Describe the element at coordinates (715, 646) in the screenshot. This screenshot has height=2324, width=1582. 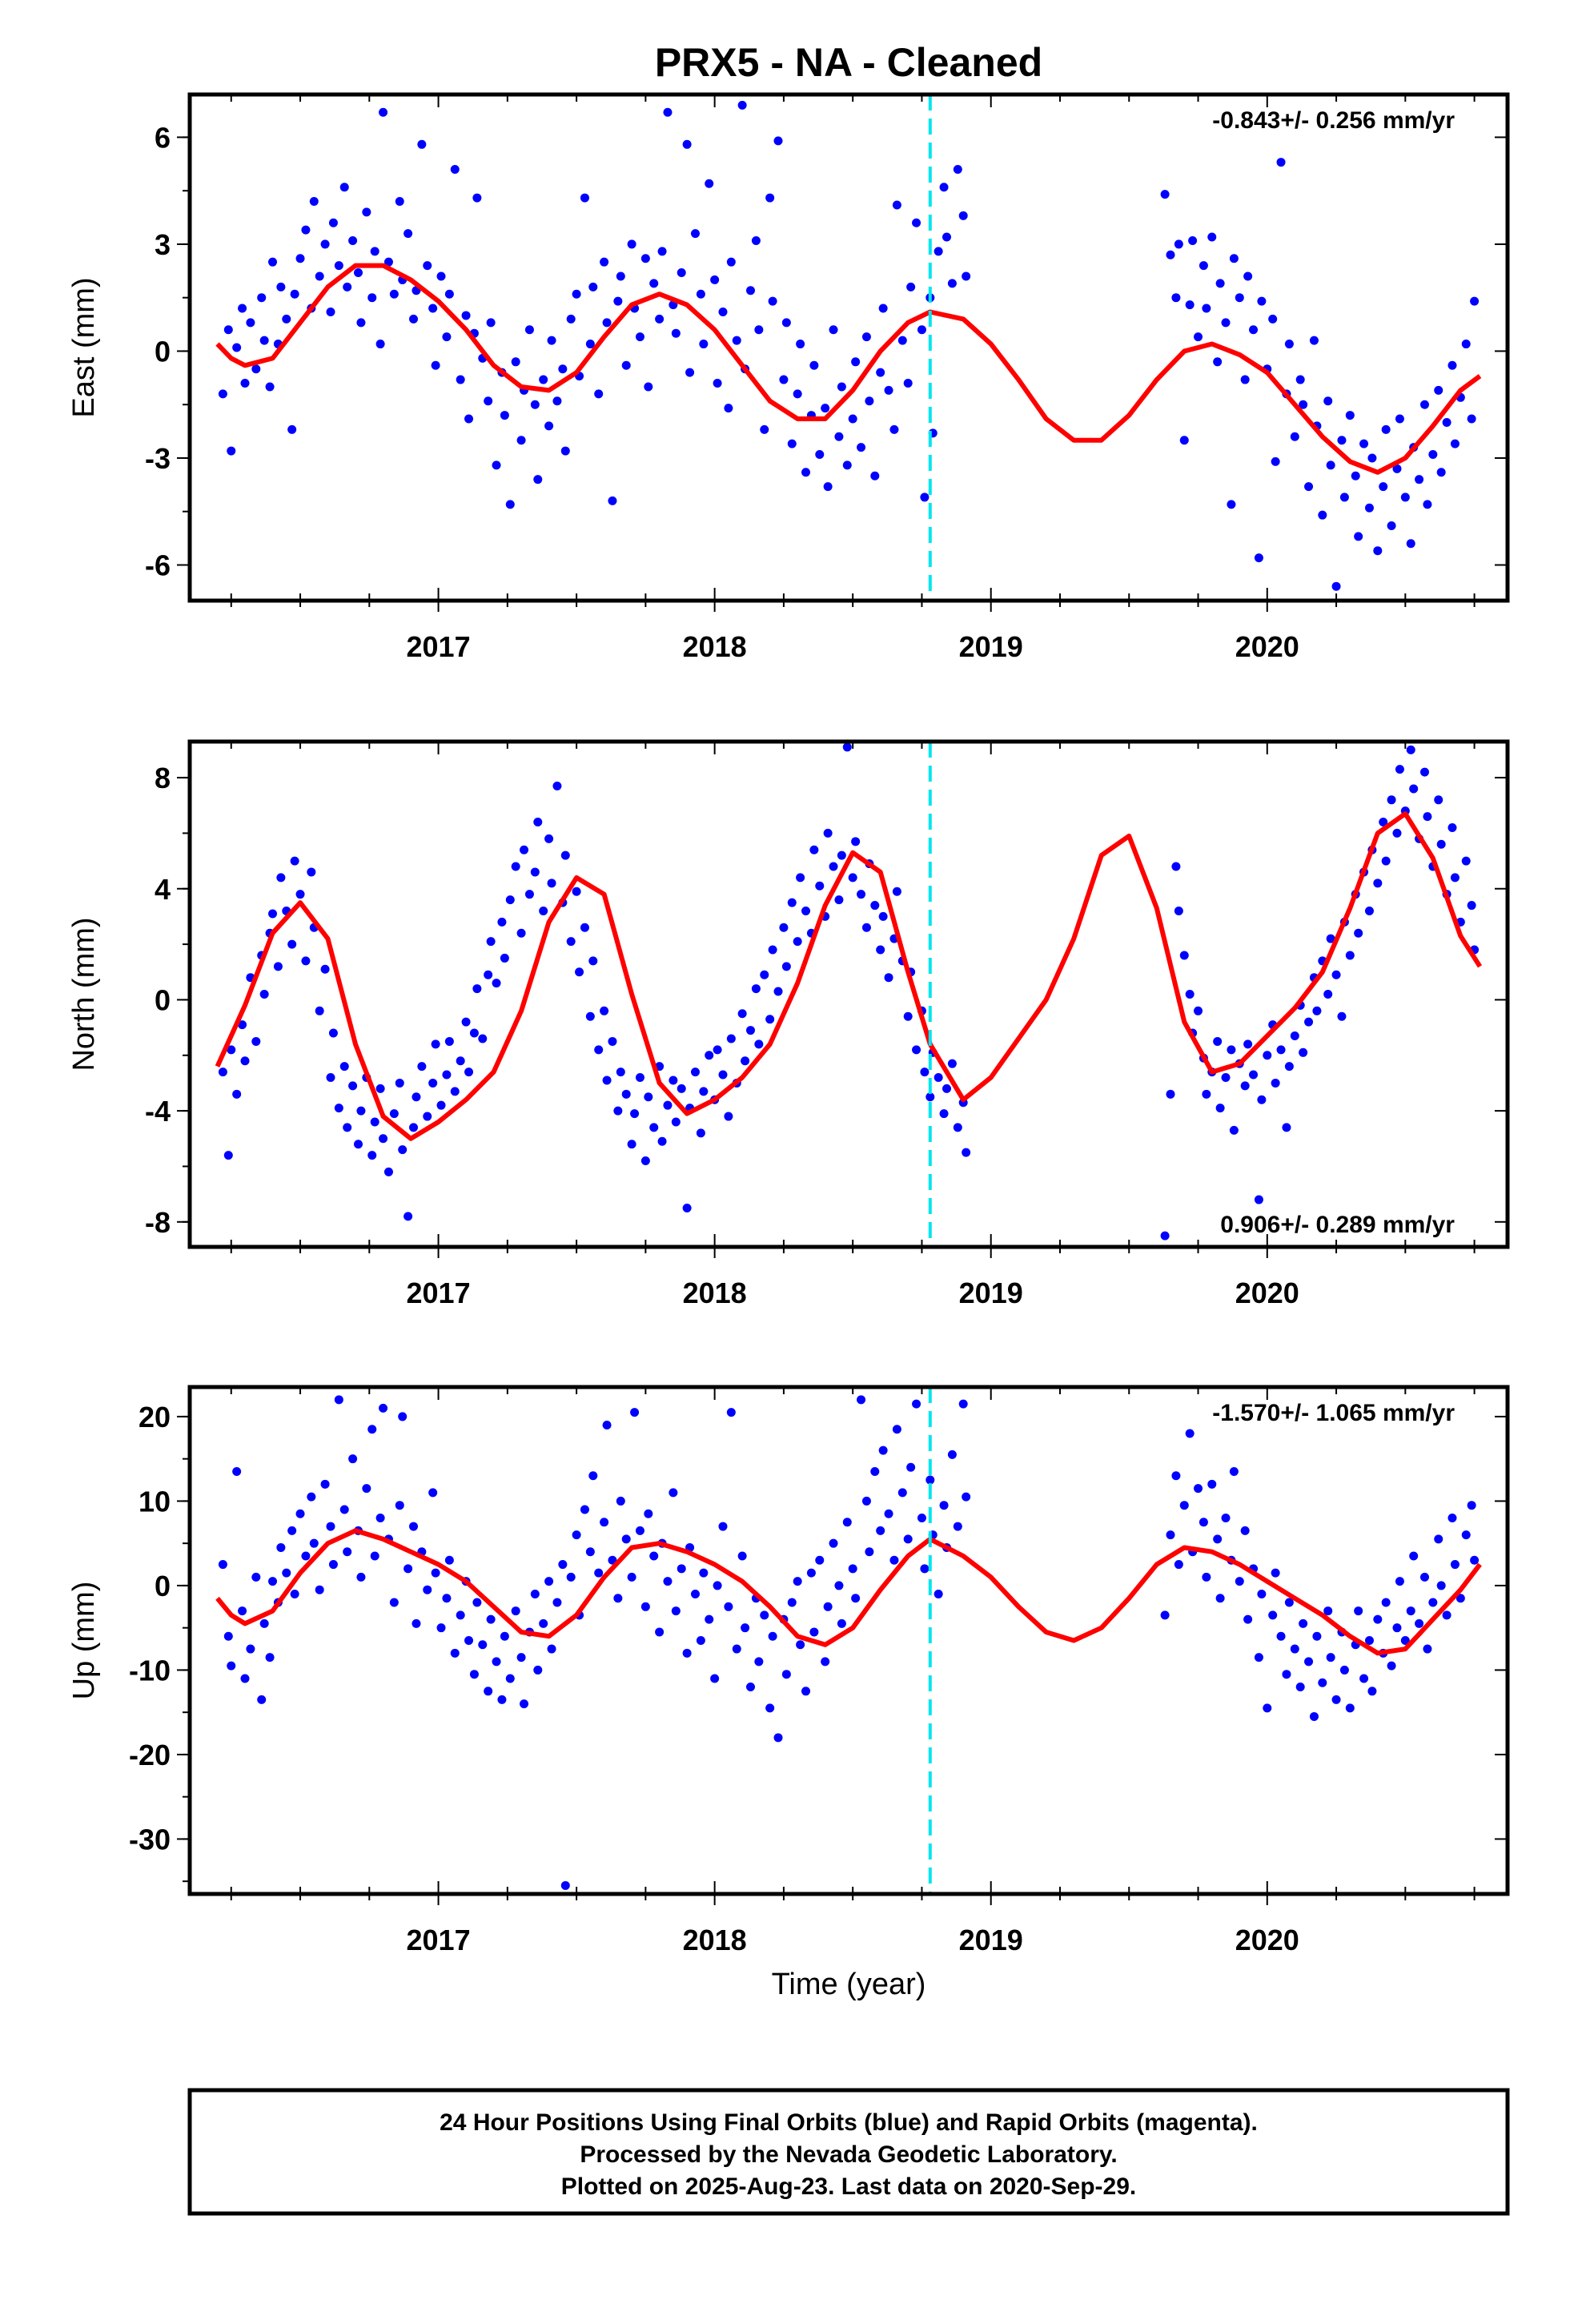
I see `x-tick-label: 2018` at that location.